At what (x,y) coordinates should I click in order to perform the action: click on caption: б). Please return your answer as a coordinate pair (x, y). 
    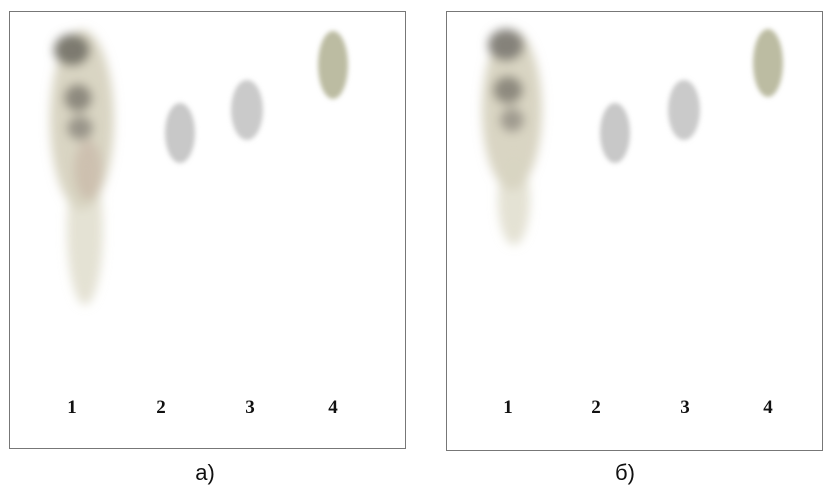
    Looking at the image, I should click on (625, 472).